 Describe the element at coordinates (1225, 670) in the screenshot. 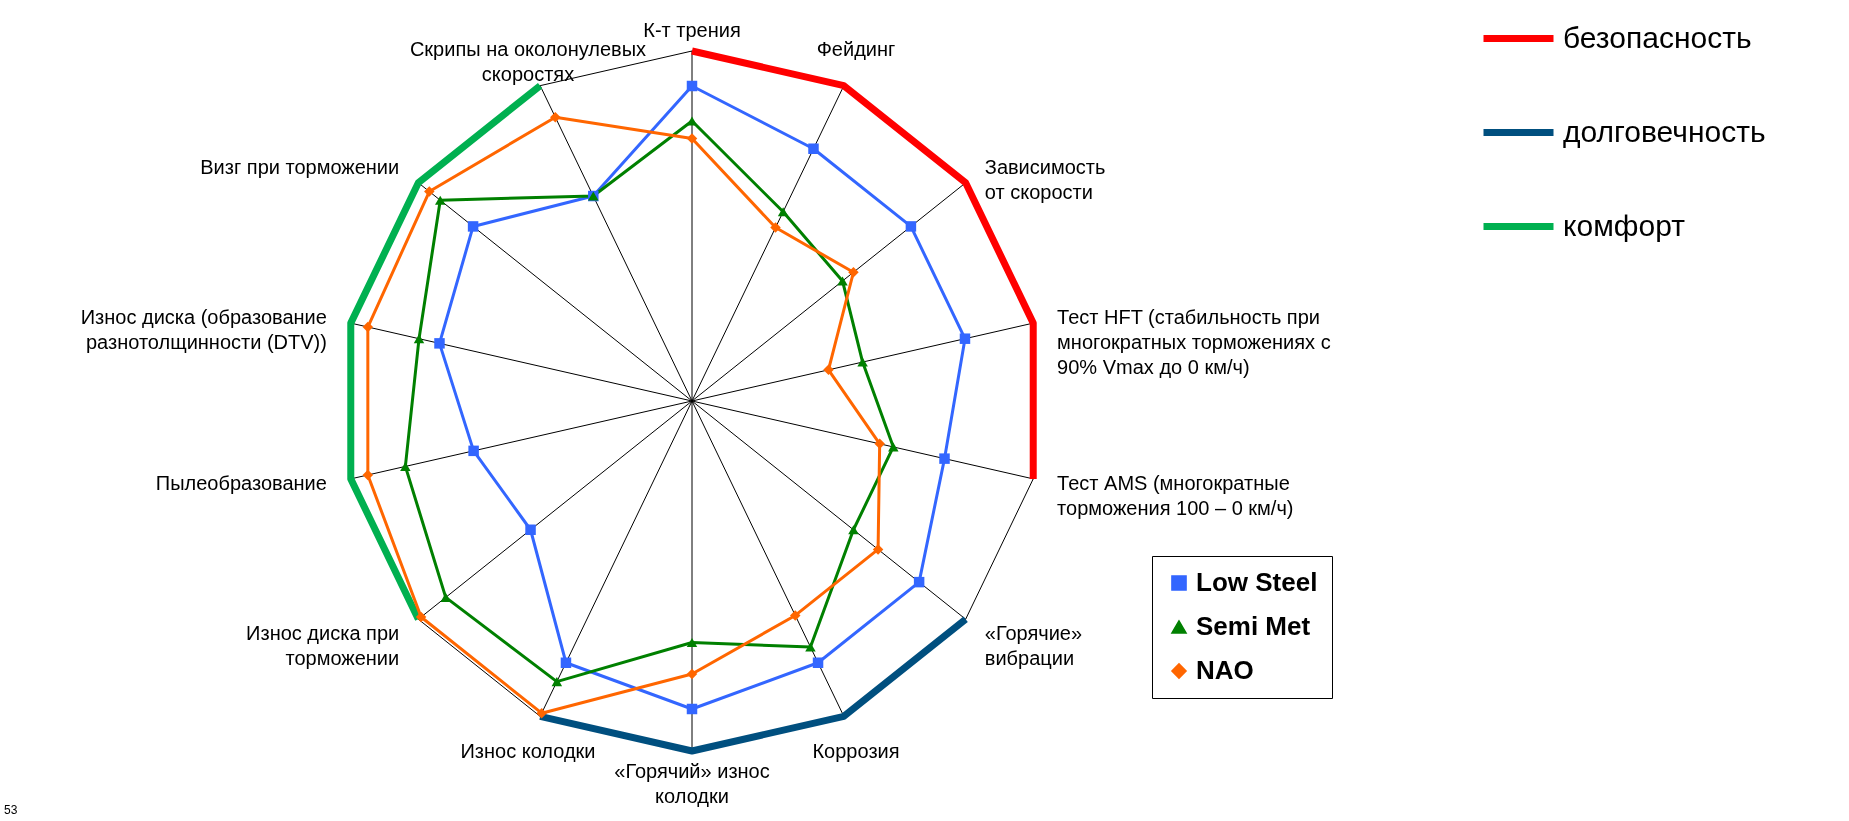

I see `legend-label: NAO` at that location.